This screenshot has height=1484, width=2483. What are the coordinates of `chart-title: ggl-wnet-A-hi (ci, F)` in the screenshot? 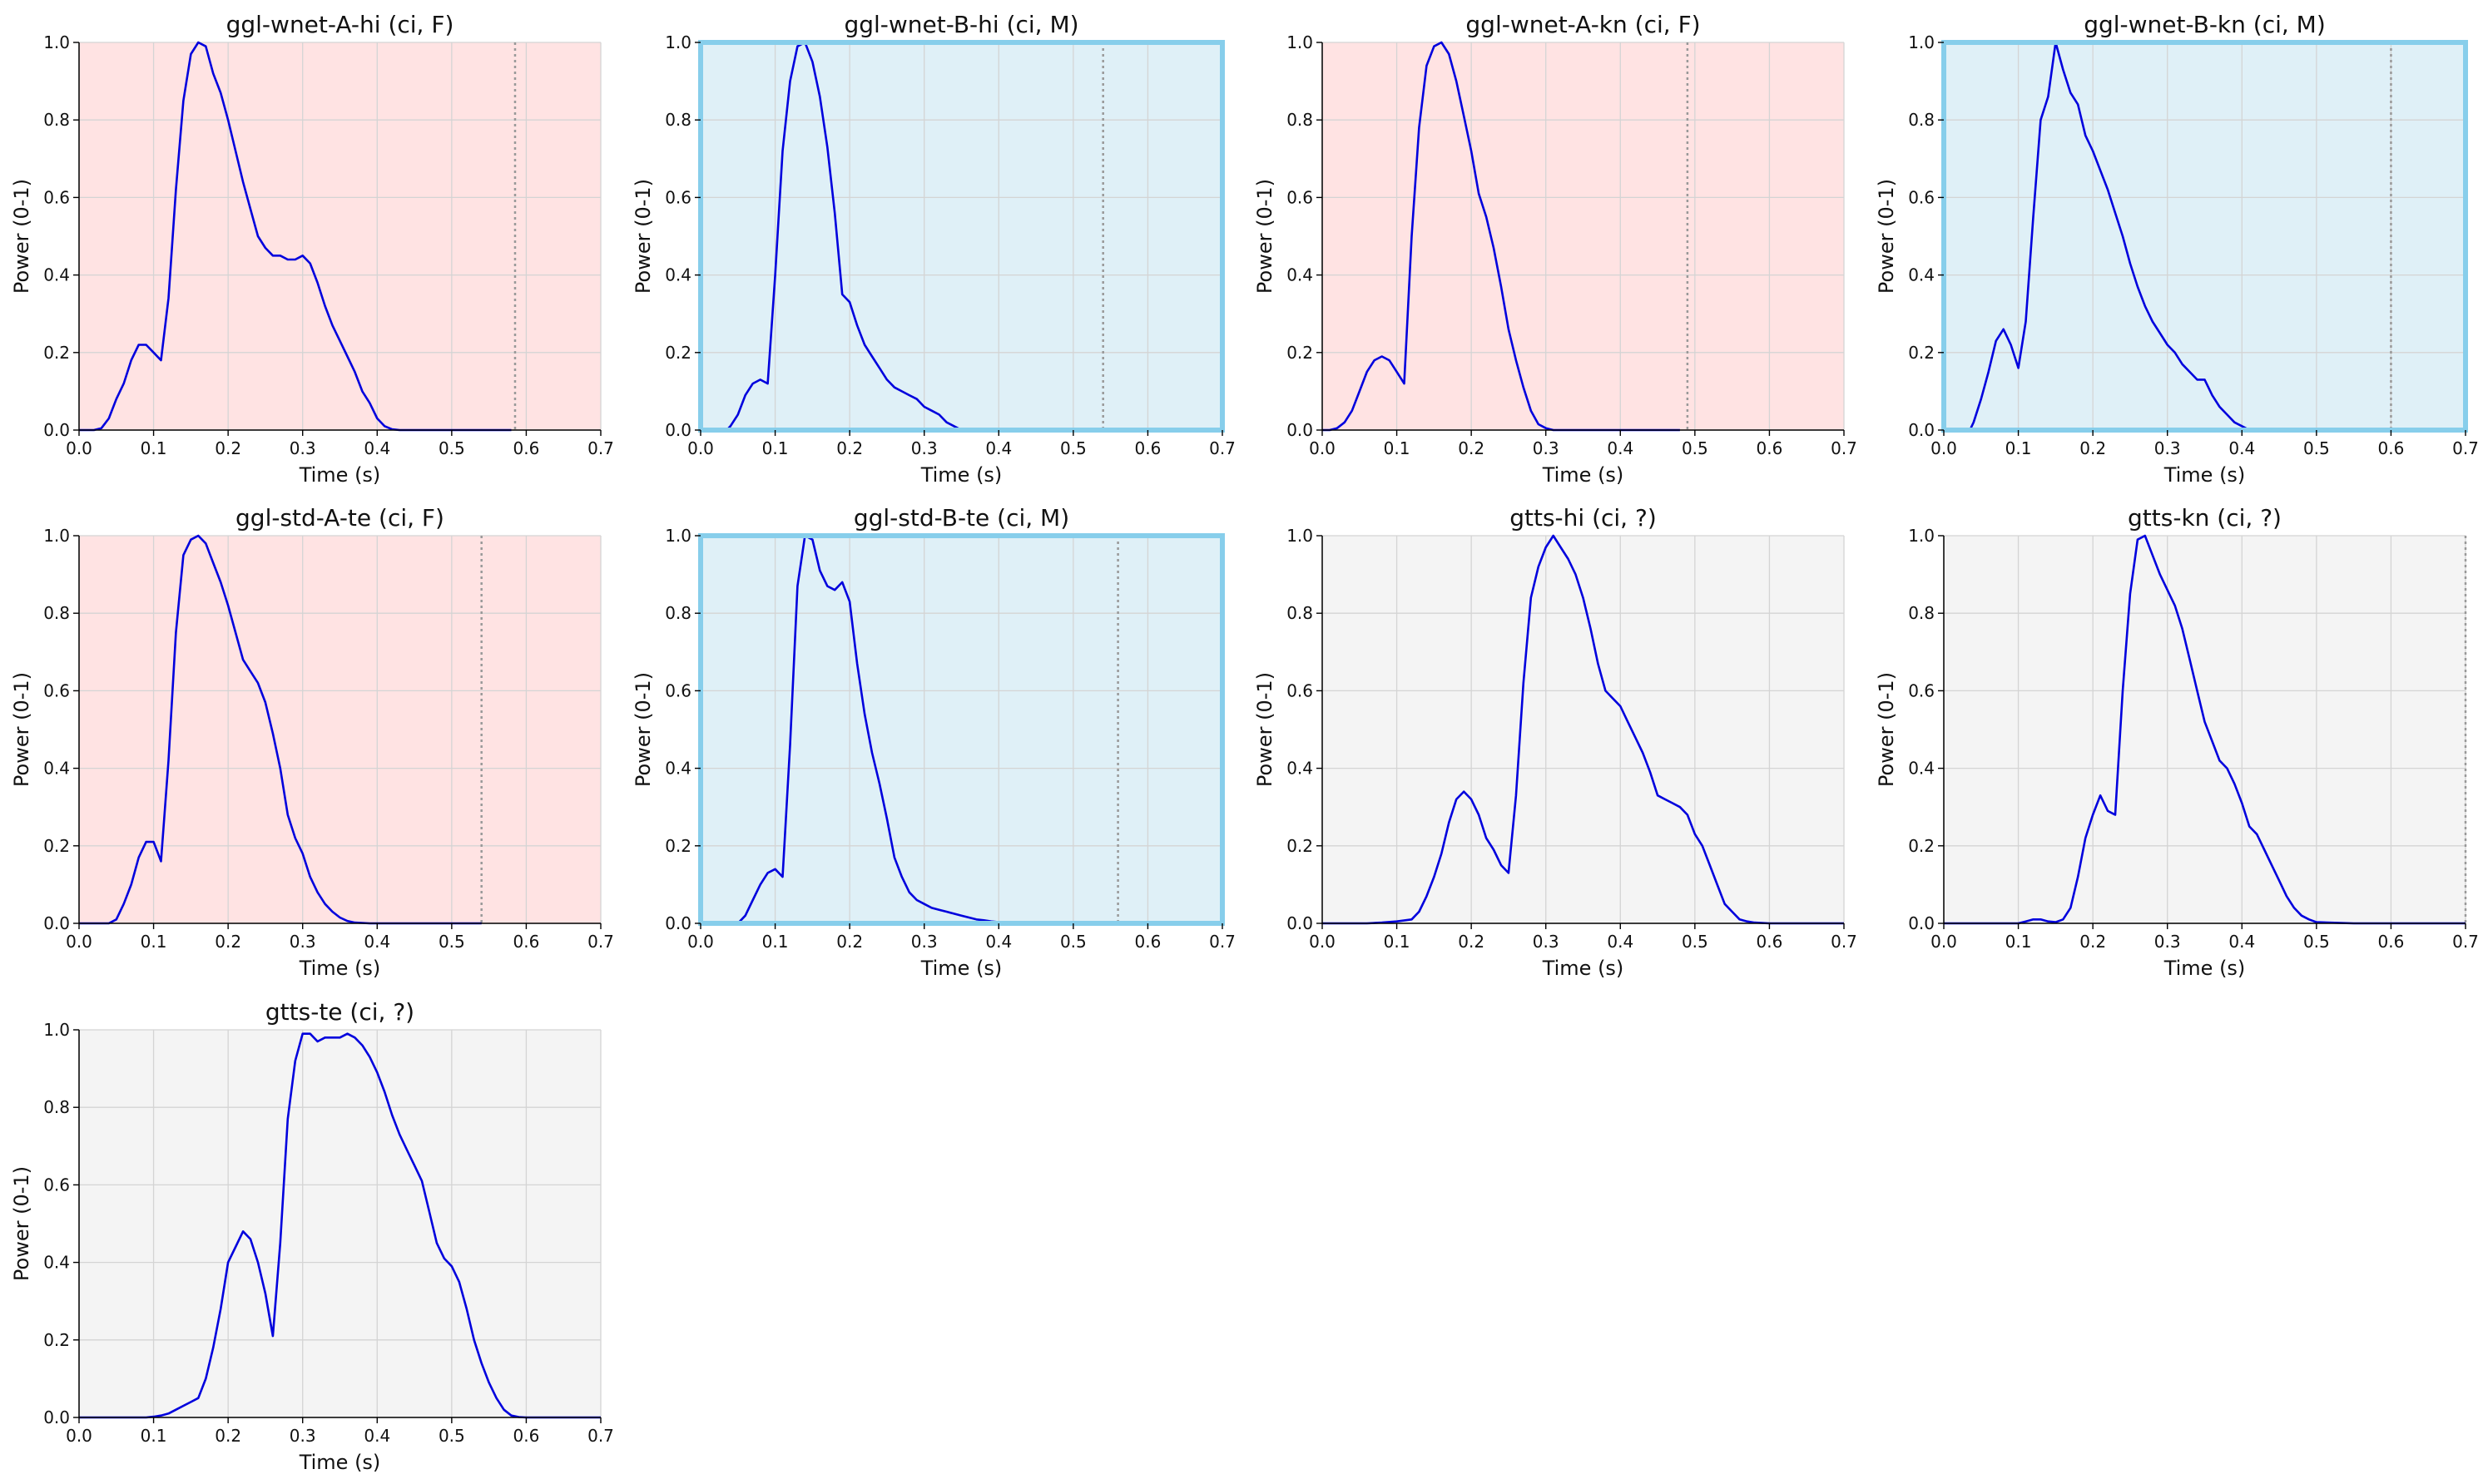 It's located at (340, 24).